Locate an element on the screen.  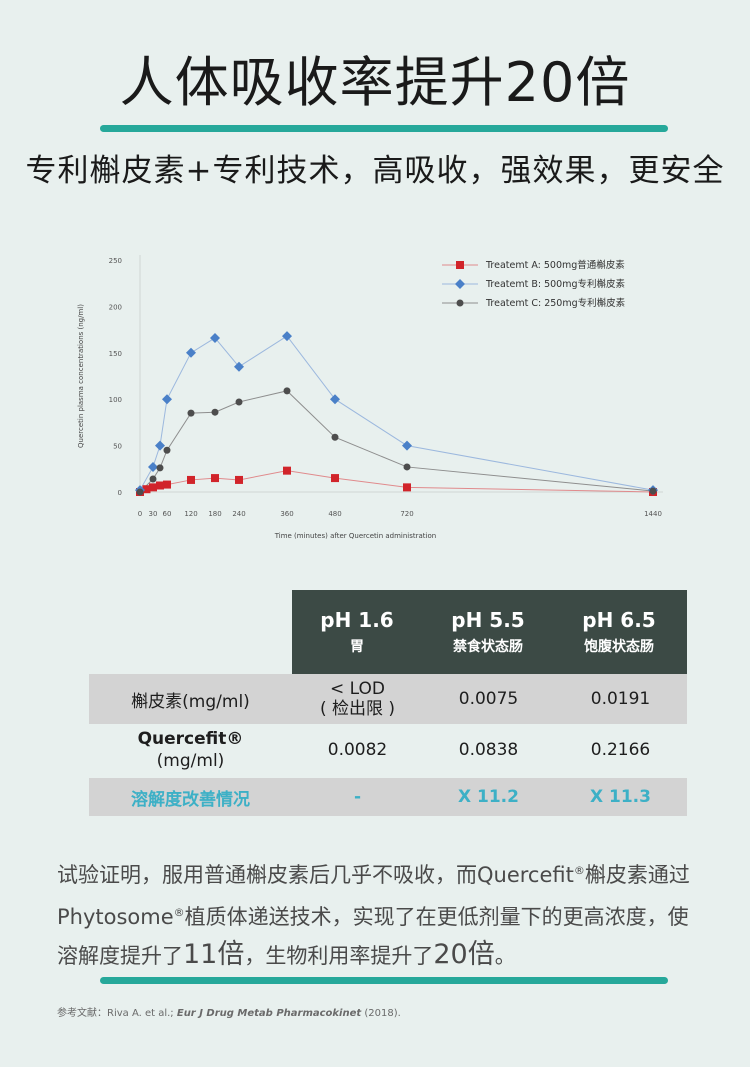
x-tick-label: 480 is located at coordinates (334, 514).